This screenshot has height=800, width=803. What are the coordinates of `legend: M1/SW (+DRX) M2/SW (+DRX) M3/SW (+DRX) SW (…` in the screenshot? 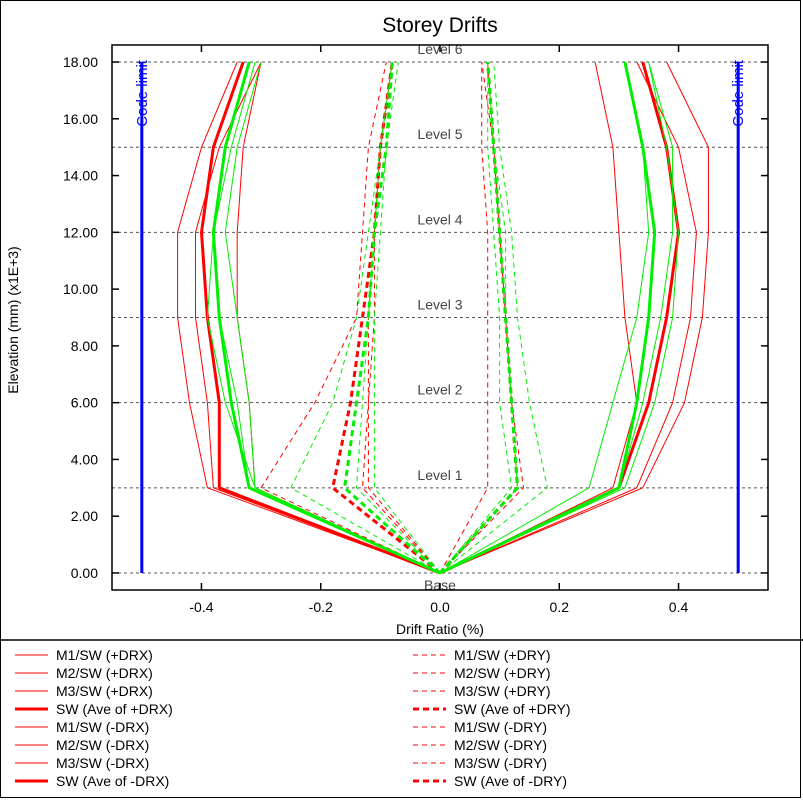 It's located at (293, 718).